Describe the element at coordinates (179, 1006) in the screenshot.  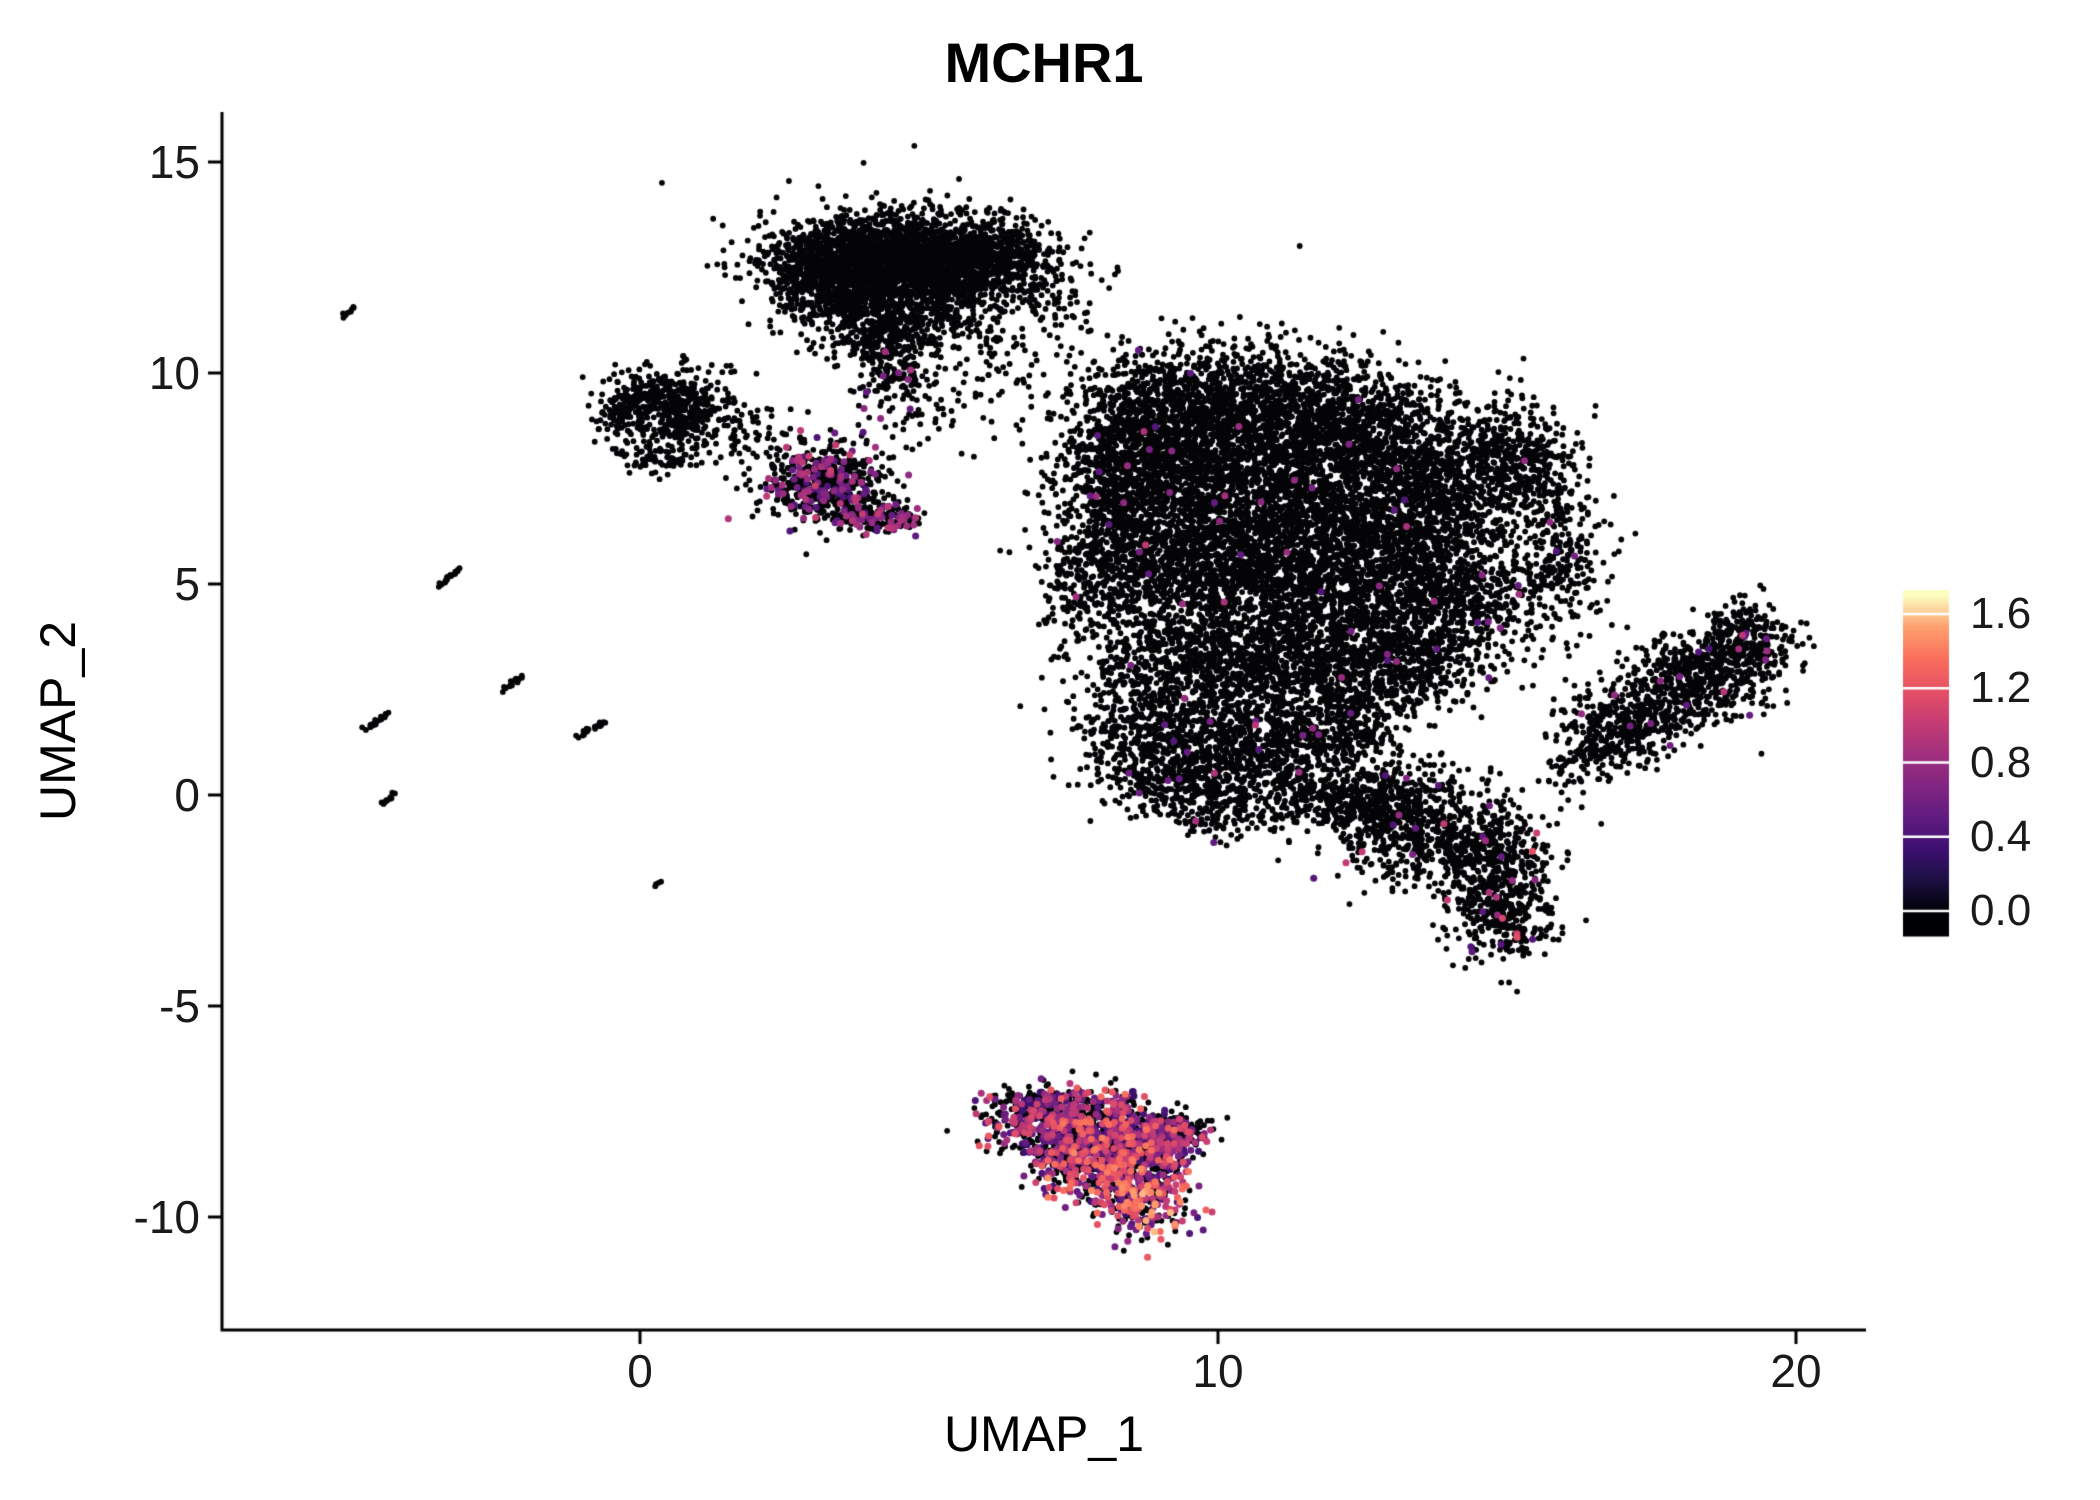
I see `y-tick-label: -5` at that location.